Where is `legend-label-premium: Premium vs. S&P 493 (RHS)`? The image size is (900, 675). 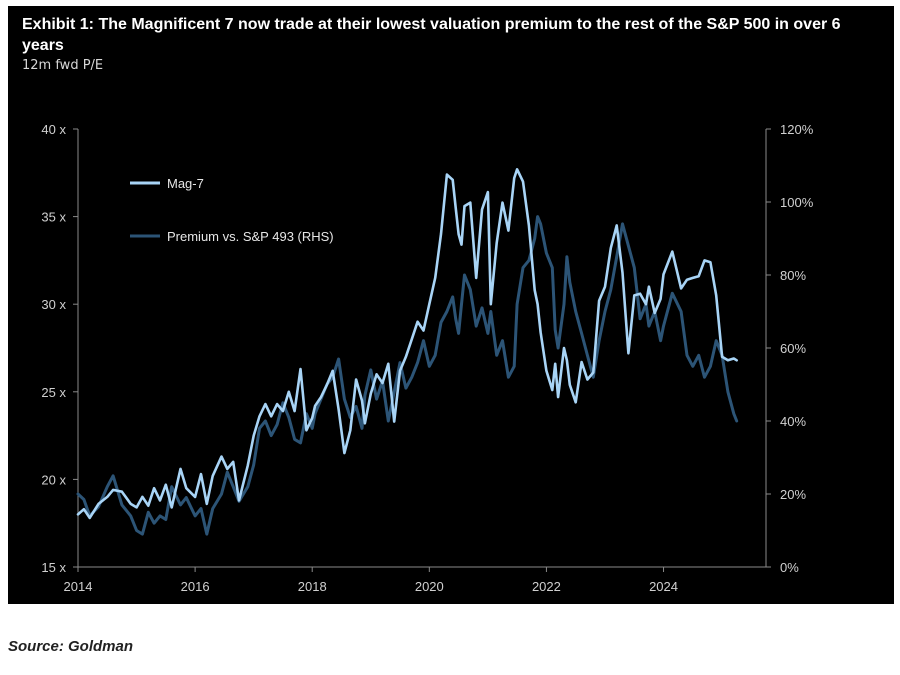
legend-label-premium: Premium vs. S&P 493 (RHS) is located at coordinates (250, 236).